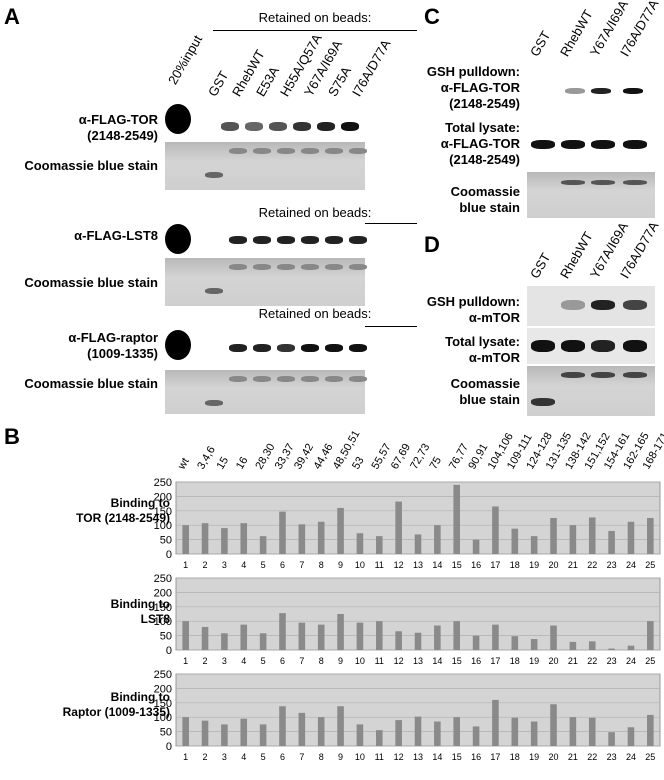 Image resolution: width=664 pixels, height=780 pixels. I want to click on x-tick-label: 24, so click(631, 757).